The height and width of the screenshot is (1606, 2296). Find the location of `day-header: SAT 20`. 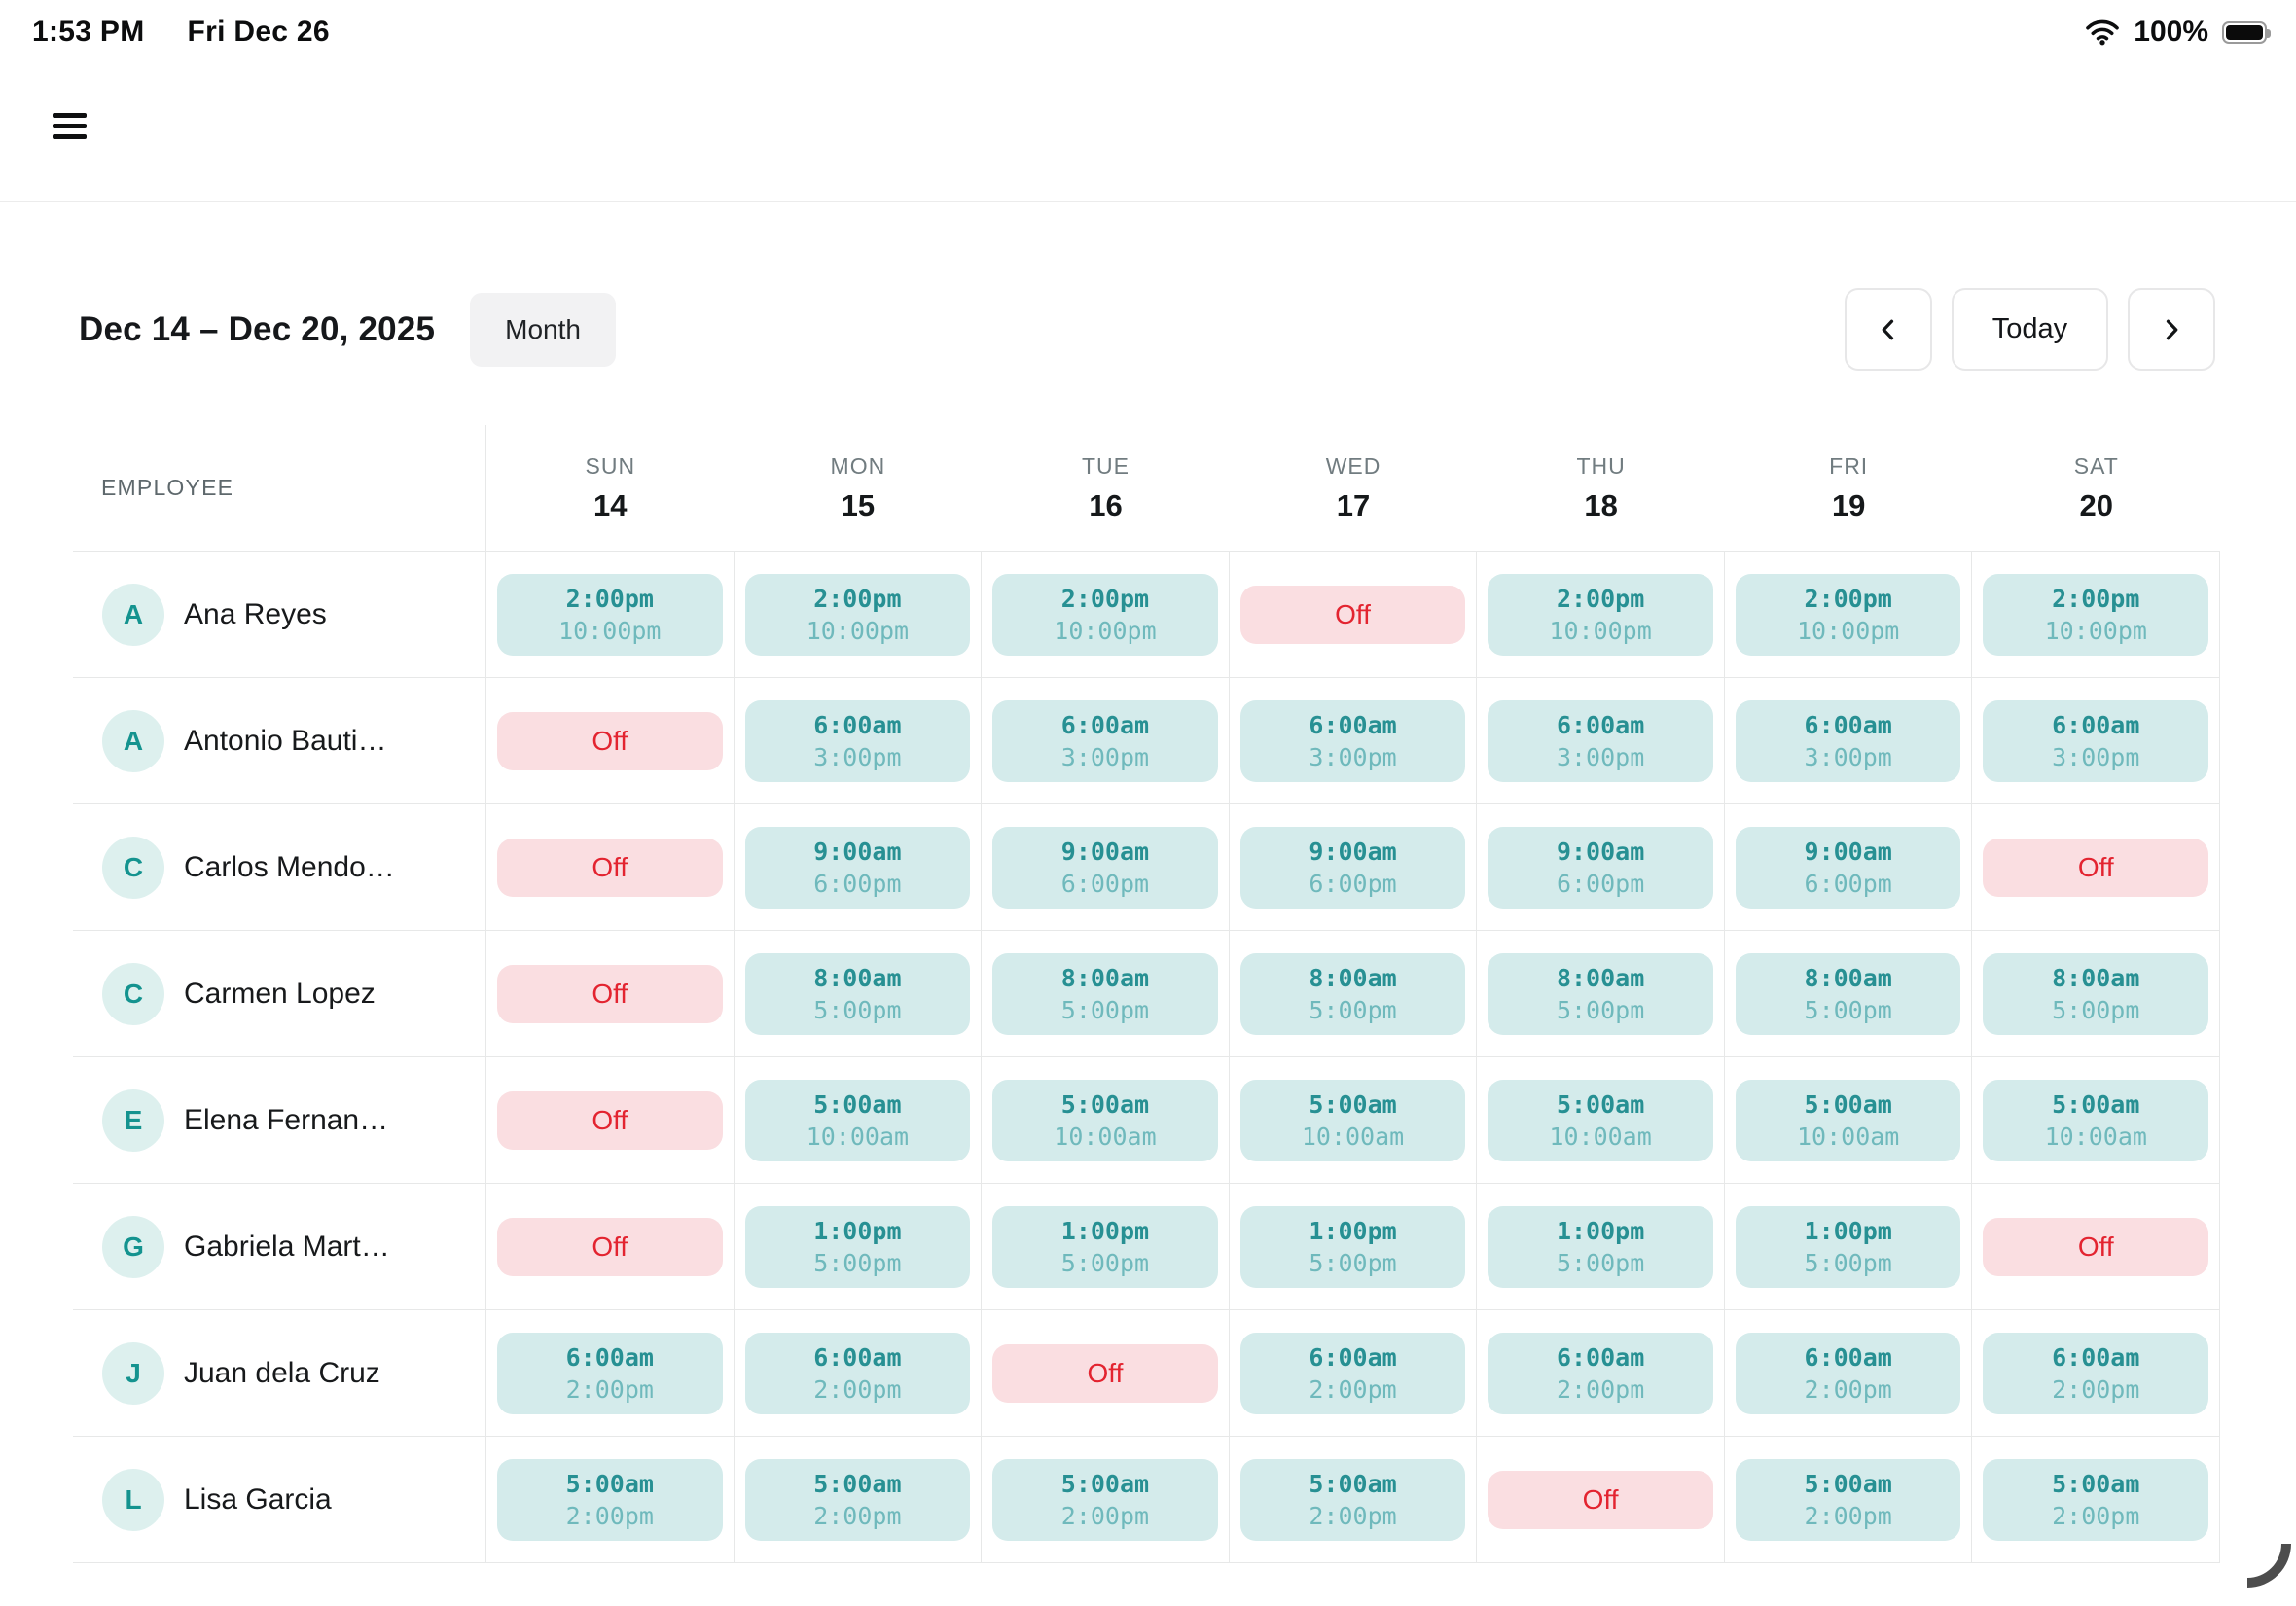

day-header: SAT 20 is located at coordinates (2096, 488).